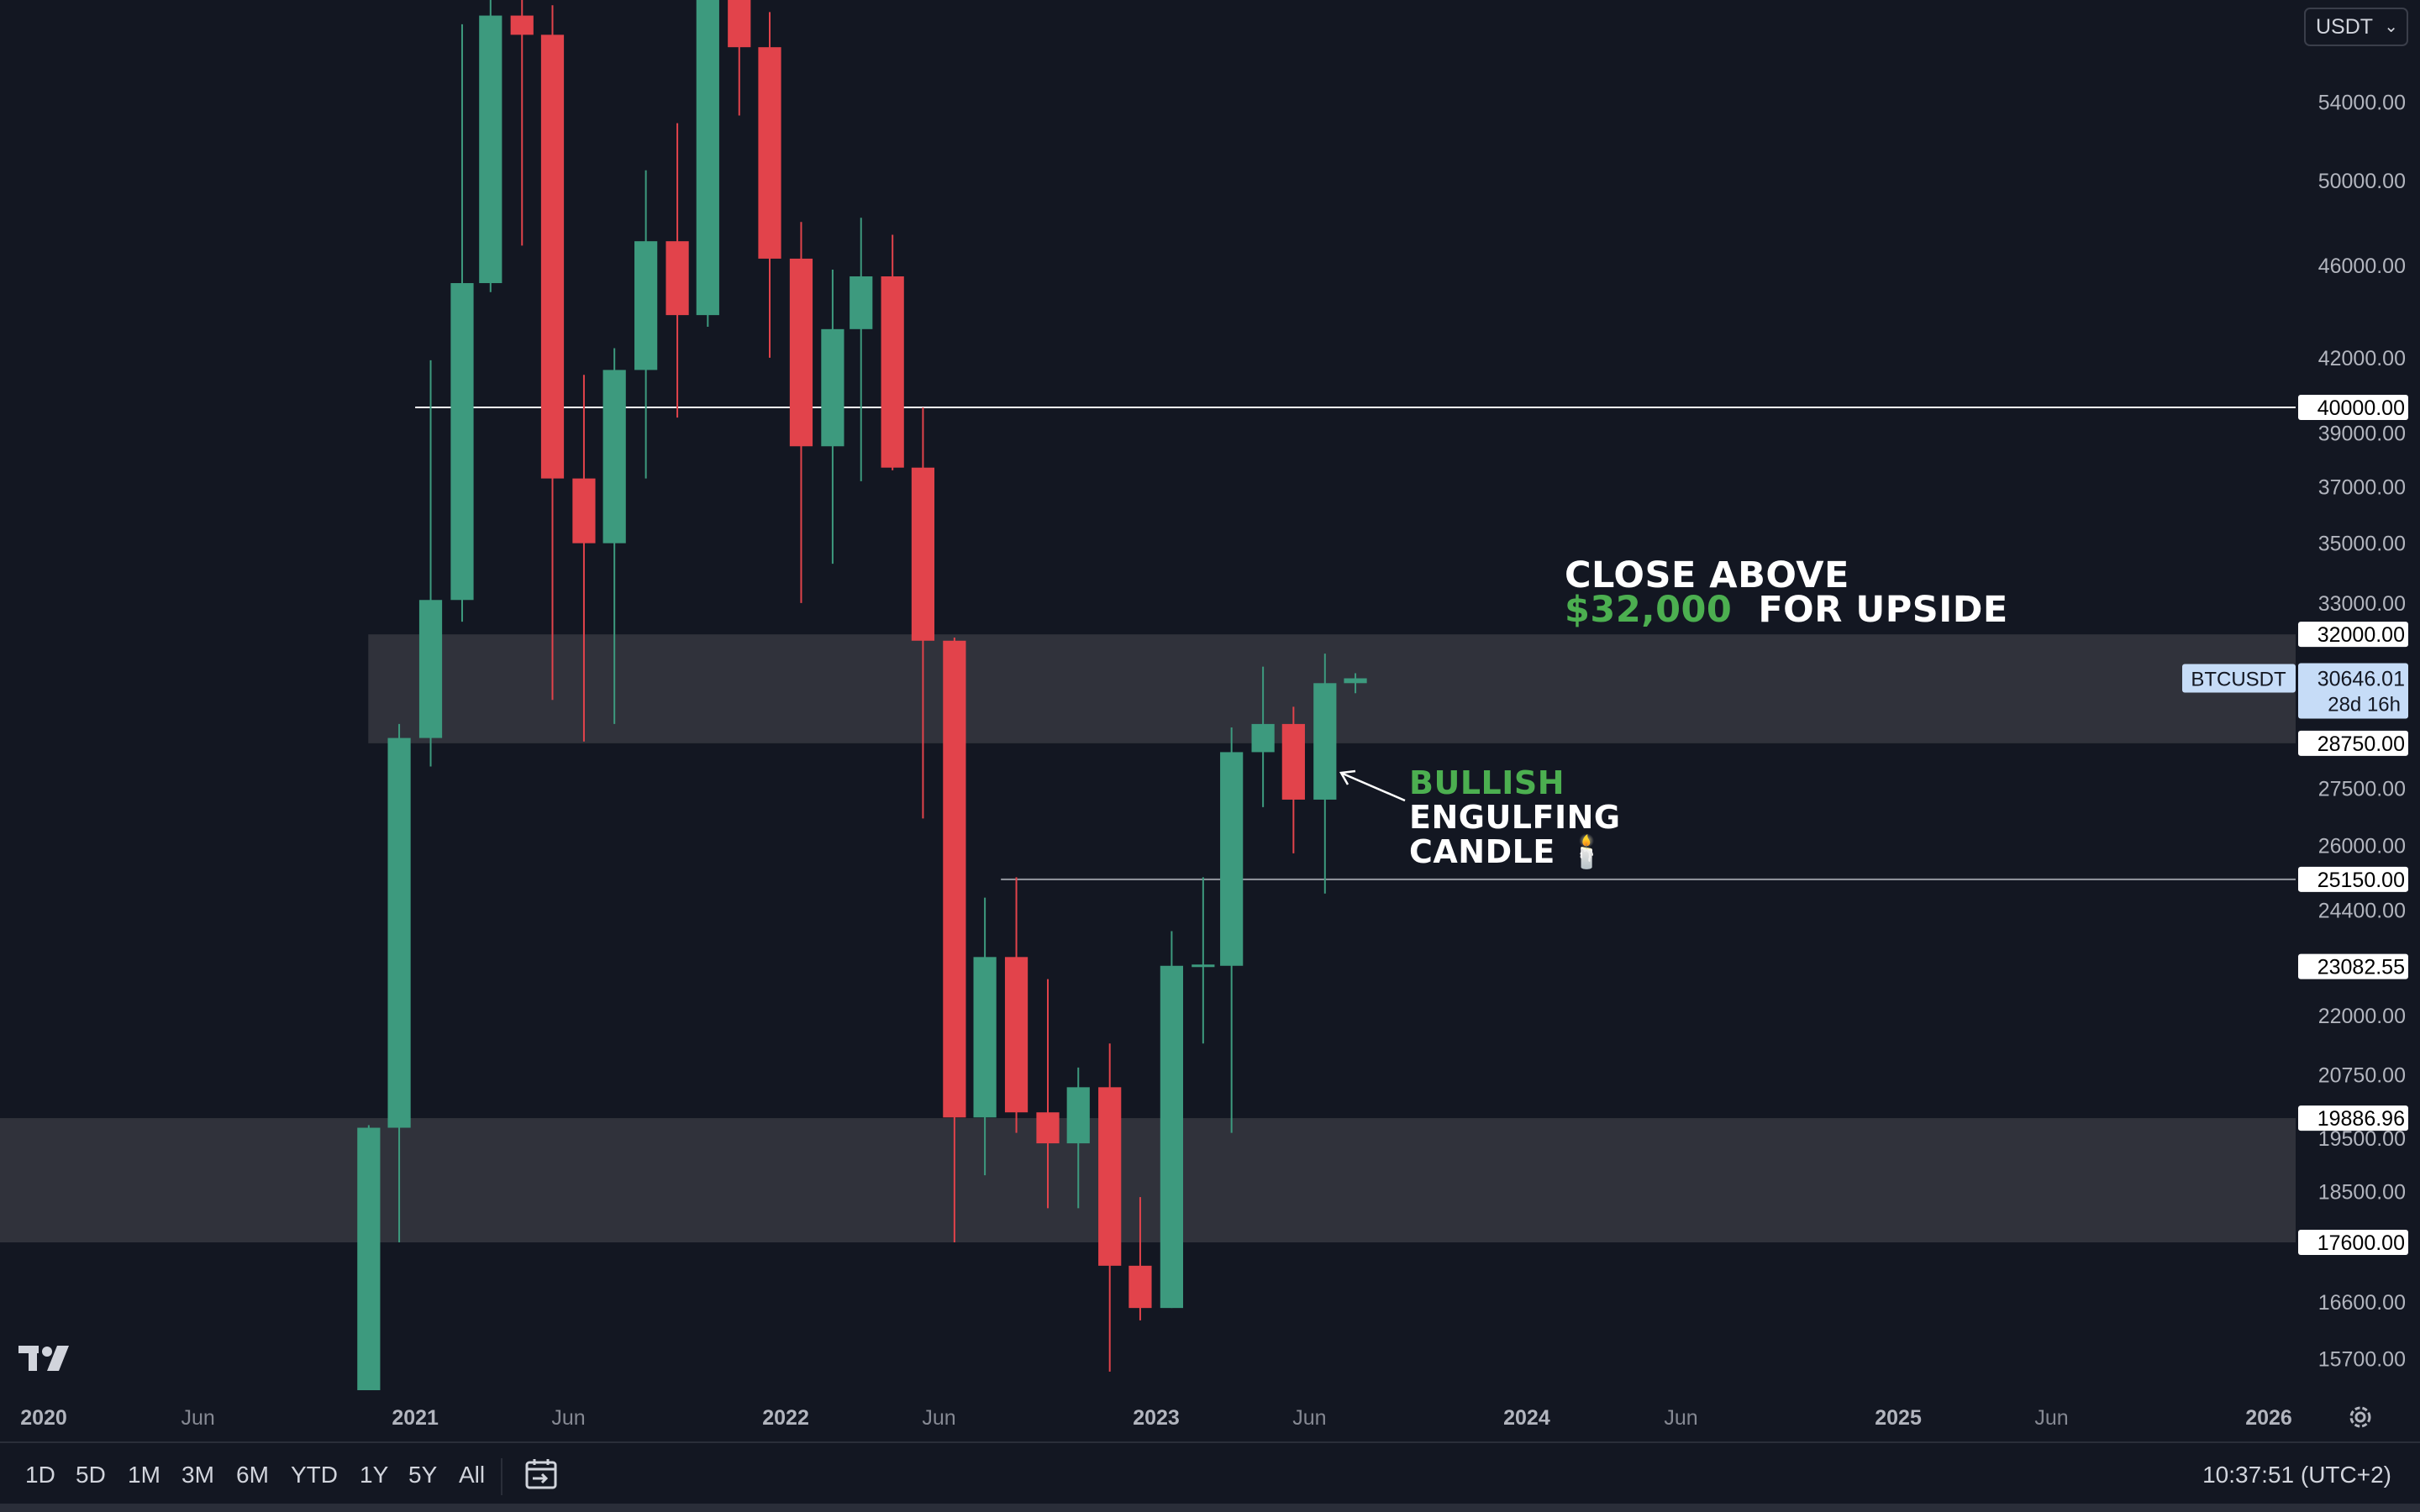 This screenshot has width=2420, height=1512. Describe the element at coordinates (2362, 181) in the screenshot. I see `price-tick-label: 50000.00` at that location.